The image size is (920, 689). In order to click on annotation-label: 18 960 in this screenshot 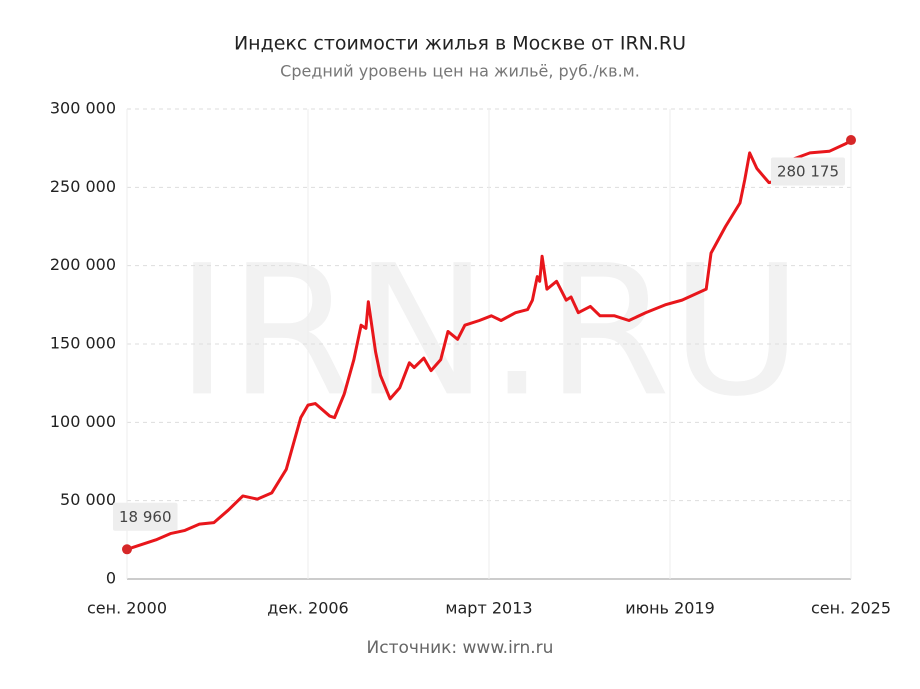, I will do `click(145, 517)`.